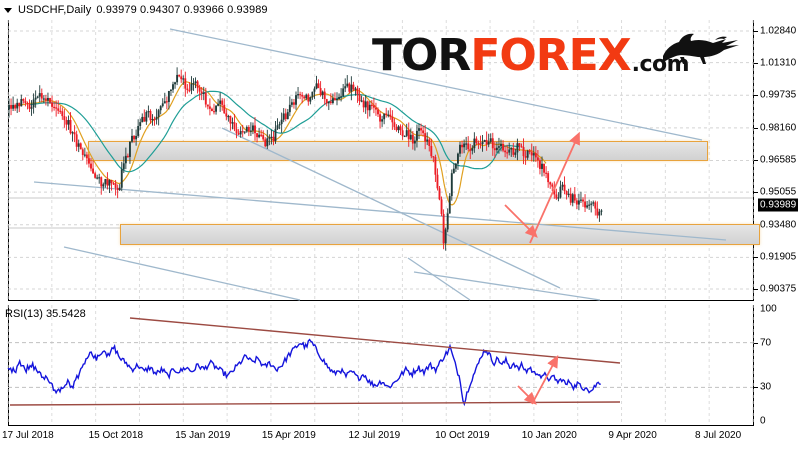 The image size is (808, 458). Describe the element at coordinates (315, 403) in the screenshot. I see `rsi-trendline-lower` at that location.